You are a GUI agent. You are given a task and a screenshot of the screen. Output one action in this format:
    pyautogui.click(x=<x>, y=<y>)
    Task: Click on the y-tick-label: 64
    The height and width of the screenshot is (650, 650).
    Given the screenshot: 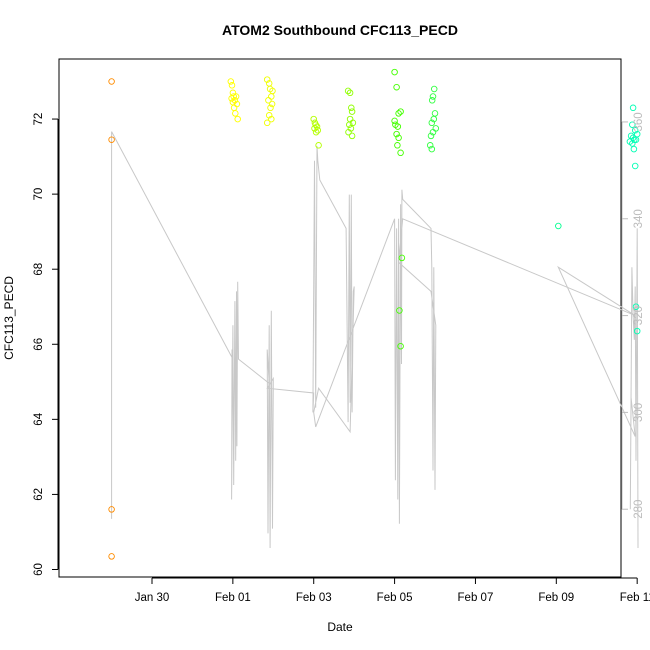 What is the action you would take?
    pyautogui.click(x=39, y=418)
    